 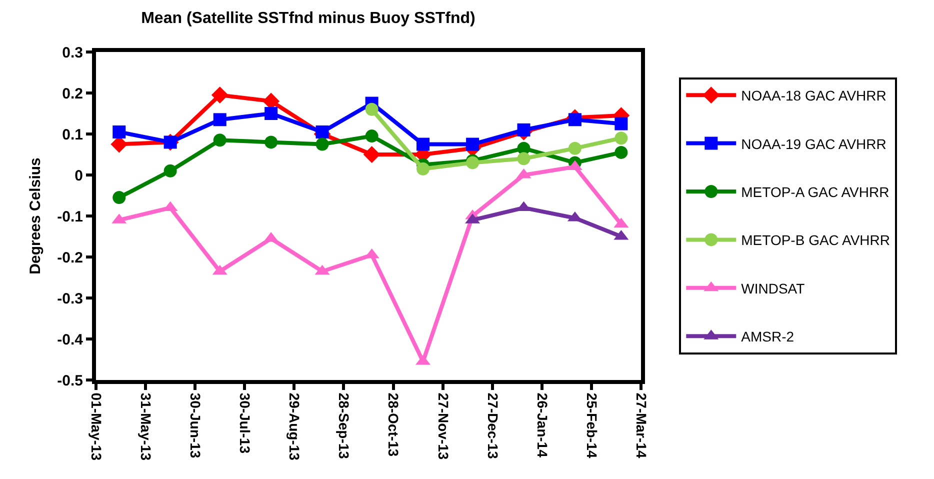 What do you see at coordinates (70, 217) in the screenshot?
I see `y-tick-label: -0.1` at bounding box center [70, 217].